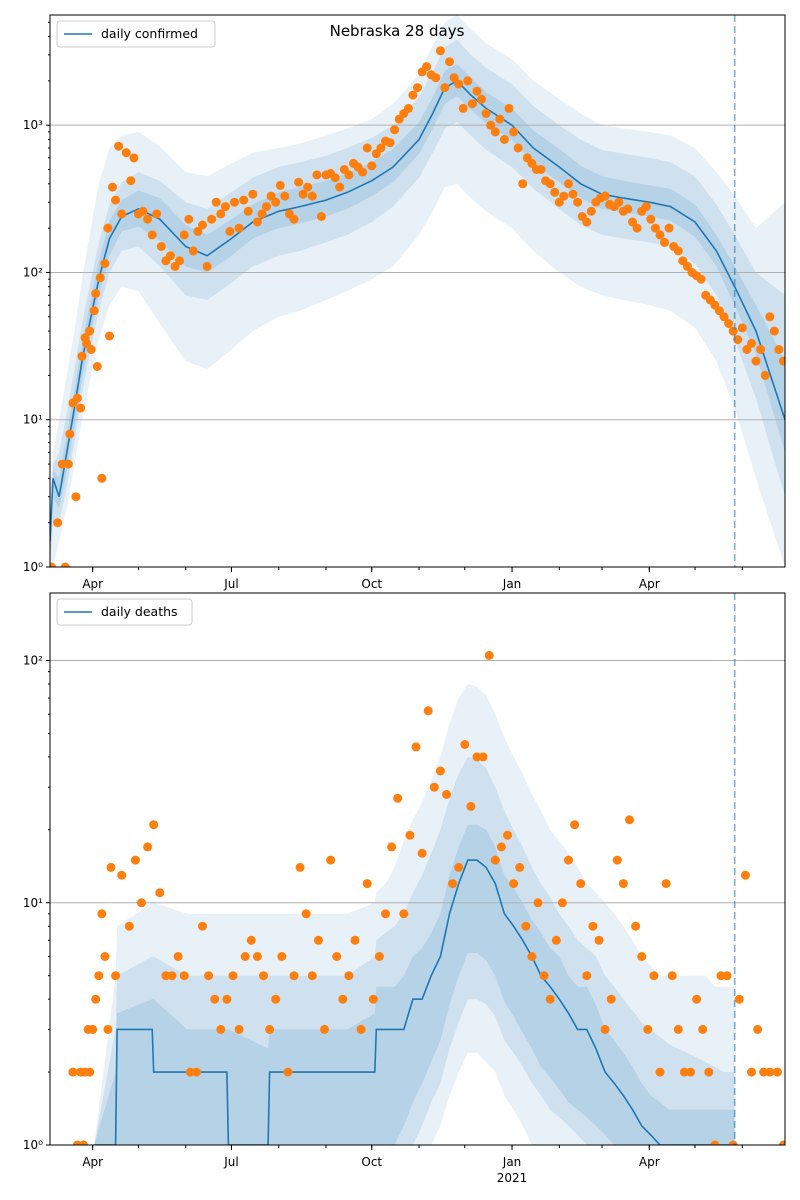  Describe the element at coordinates (512, 1178) in the screenshot. I see `x-tick-sublabel: 2021` at that location.